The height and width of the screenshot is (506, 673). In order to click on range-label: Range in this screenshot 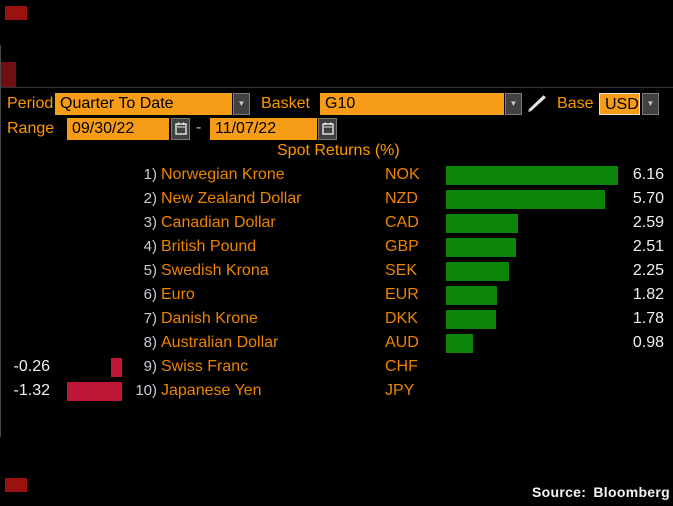, I will do `click(31, 128)`.